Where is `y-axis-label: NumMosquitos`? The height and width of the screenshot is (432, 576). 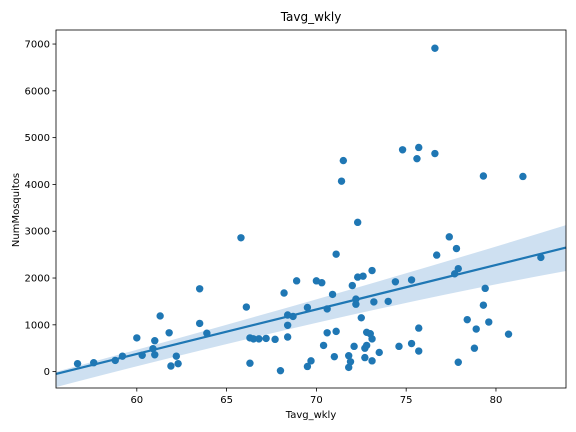 y-axis-label: NumMosquitos is located at coordinates (16, 210).